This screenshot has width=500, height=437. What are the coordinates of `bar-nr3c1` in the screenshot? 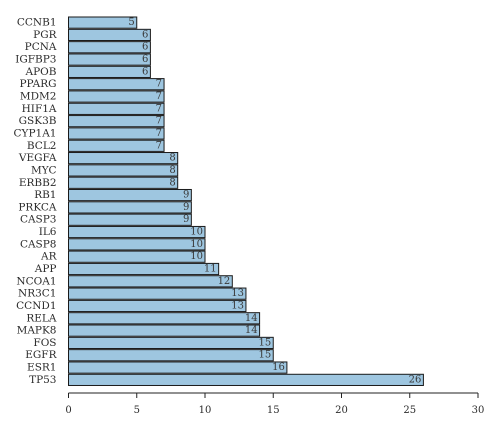 It's located at (157, 293).